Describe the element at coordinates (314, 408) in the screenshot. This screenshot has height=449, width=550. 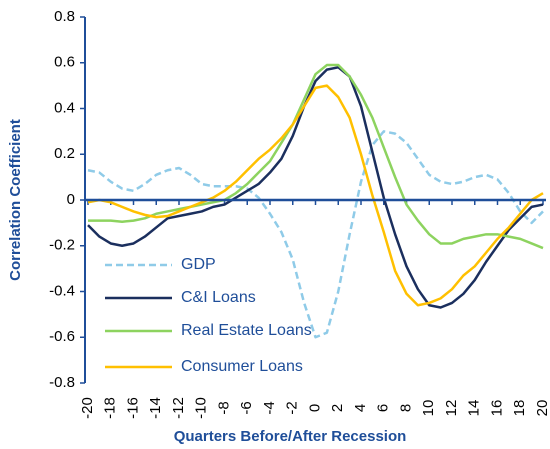
I see `x-tick-label: 0` at that location.